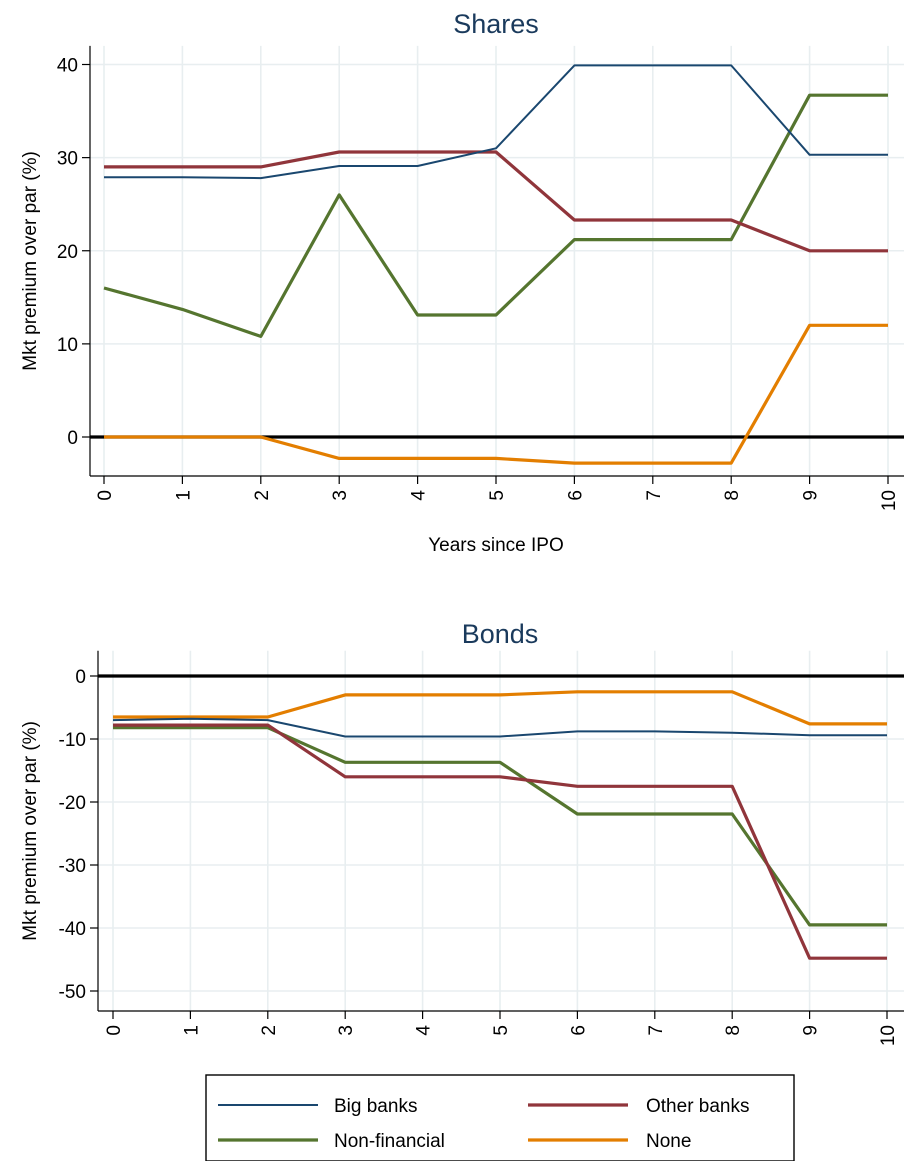 The height and width of the screenshot is (1166, 904). What do you see at coordinates (191, 1030) in the screenshot?
I see `bonds-x-tick-label: 1` at bounding box center [191, 1030].